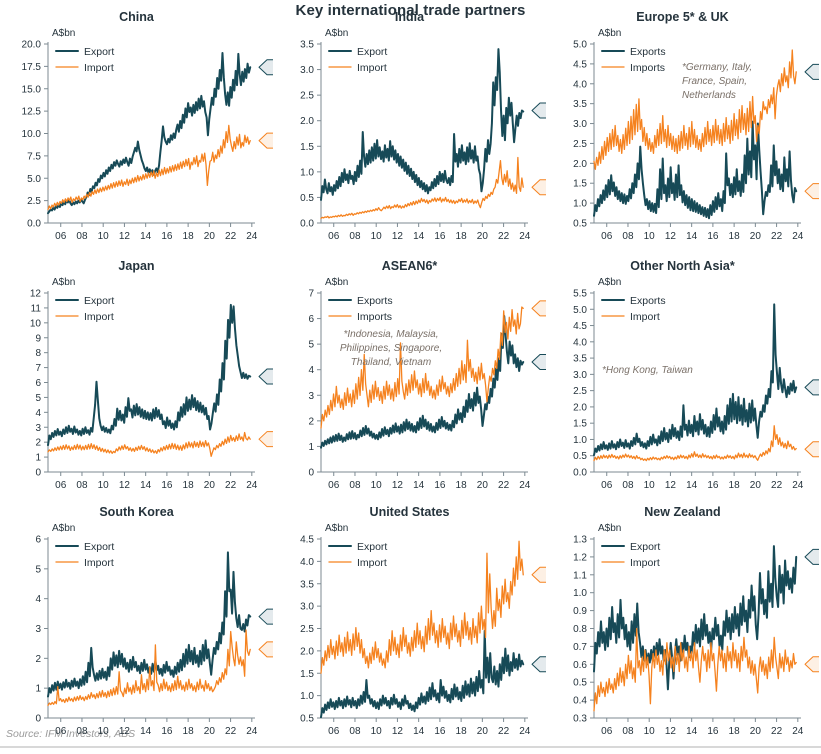  Describe the element at coordinates (38, 428) in the screenshot. I see `y-tick-label: 3` at that location.